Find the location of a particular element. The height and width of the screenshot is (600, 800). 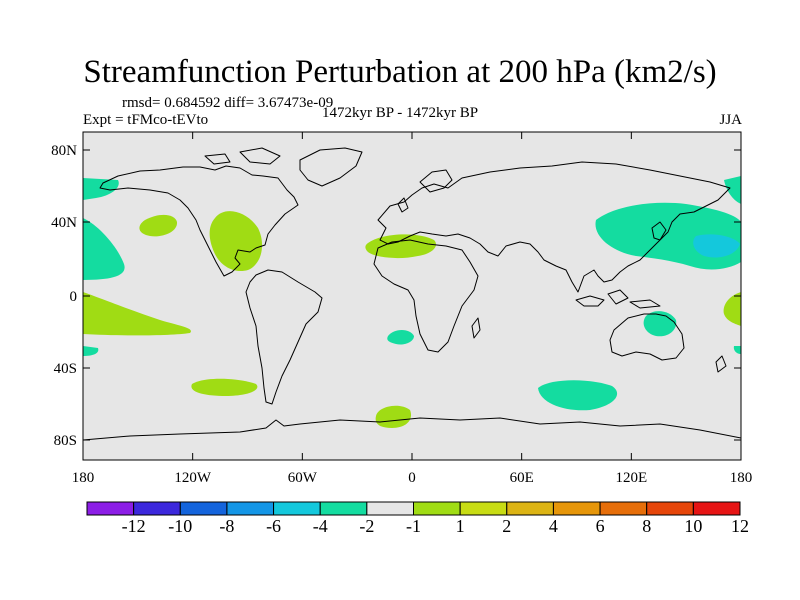

coast-africa is located at coordinates (426, 296).